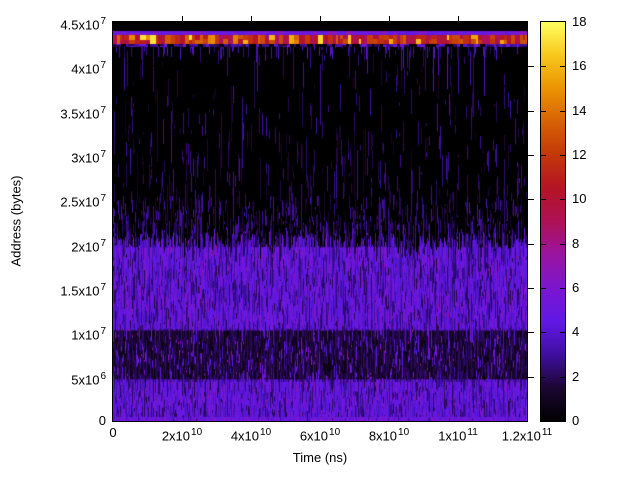 Image resolution: width=640 pixels, height=480 pixels. What do you see at coordinates (576, 287) in the screenshot?
I see `colorbar-tick-label: 6` at bounding box center [576, 287].